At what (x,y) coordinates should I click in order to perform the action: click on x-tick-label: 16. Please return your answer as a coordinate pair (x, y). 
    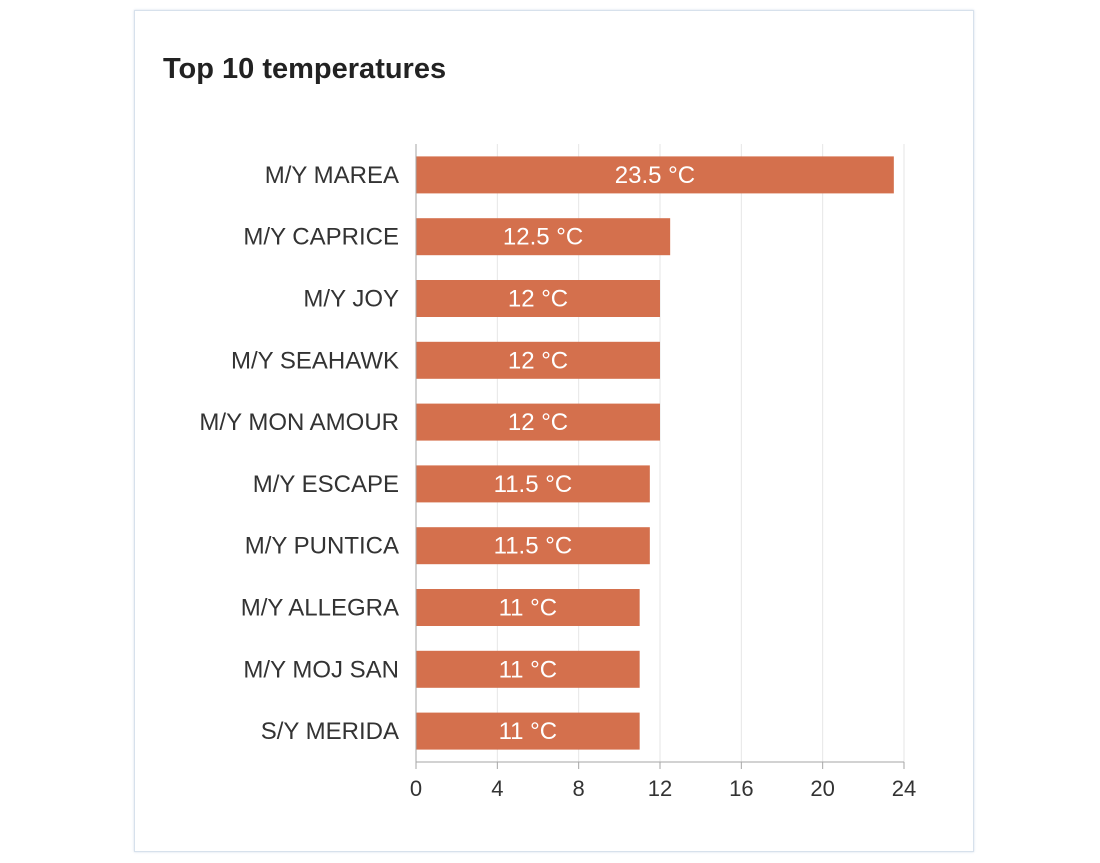
    Looking at the image, I should click on (741, 788).